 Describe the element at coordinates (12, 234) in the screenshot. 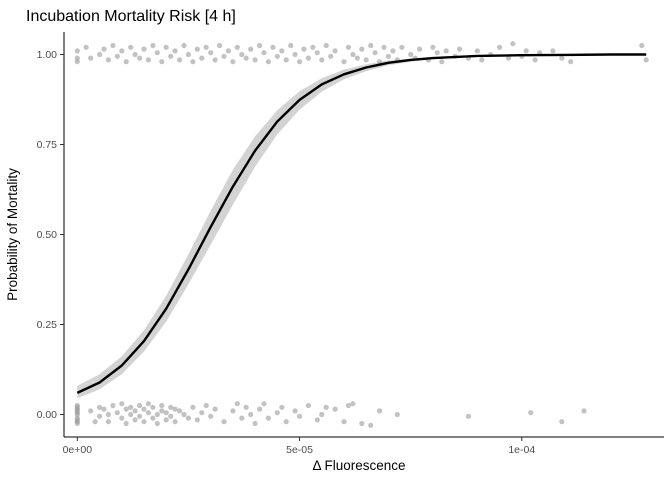

I see `y-axis-title: Probability of Mortality` at that location.